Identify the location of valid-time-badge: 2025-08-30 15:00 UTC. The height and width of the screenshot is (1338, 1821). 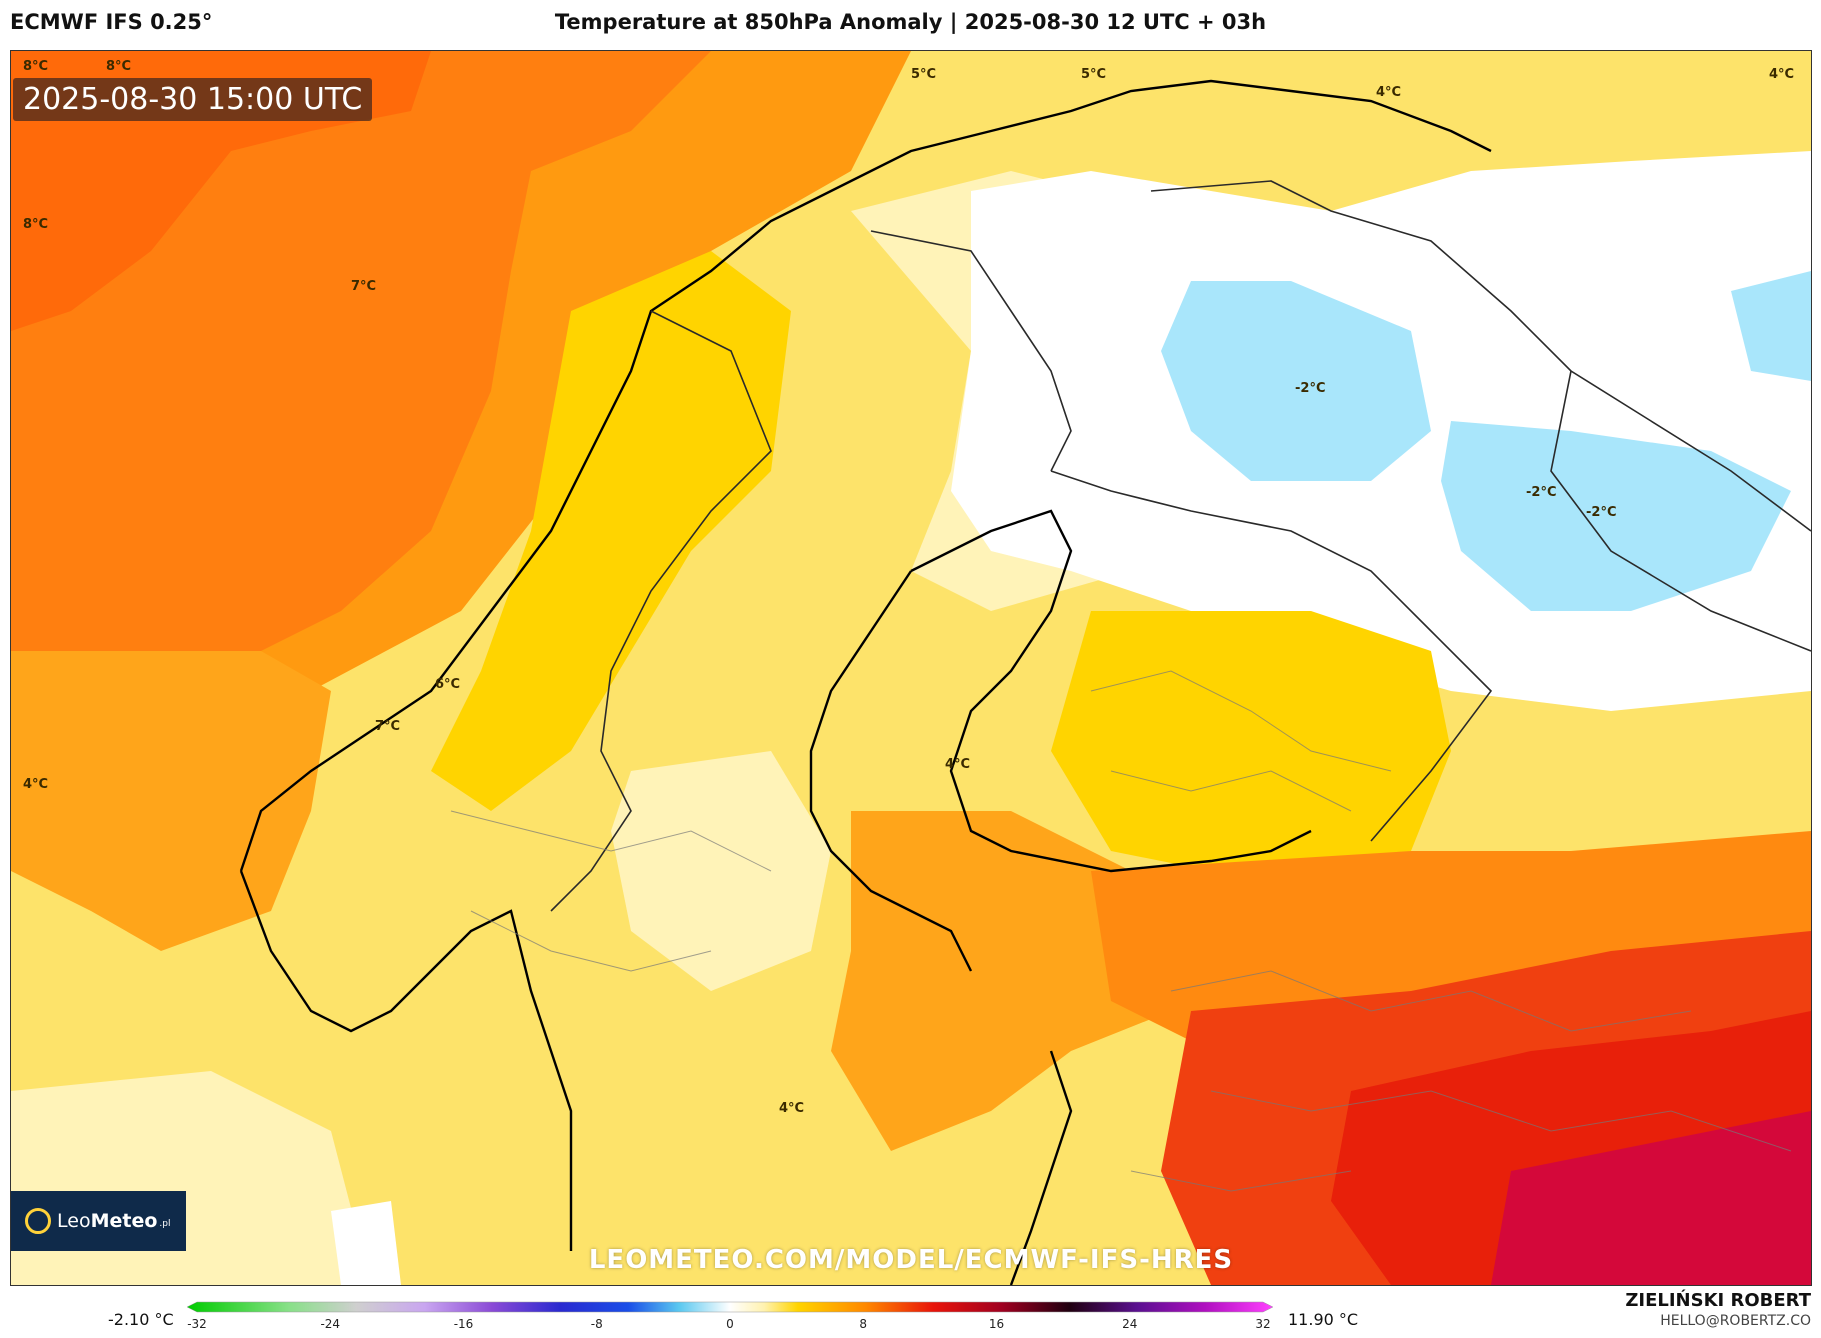
(193, 99).